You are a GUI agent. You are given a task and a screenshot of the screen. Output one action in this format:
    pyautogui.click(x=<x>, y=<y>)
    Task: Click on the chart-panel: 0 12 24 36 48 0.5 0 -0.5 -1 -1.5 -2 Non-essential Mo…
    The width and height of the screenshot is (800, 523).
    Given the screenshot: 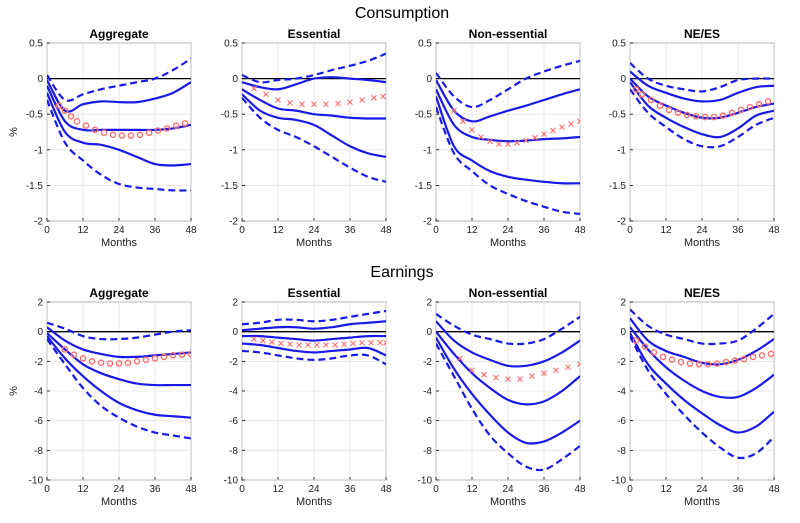 What is the action you would take?
    pyautogui.click(x=500, y=138)
    